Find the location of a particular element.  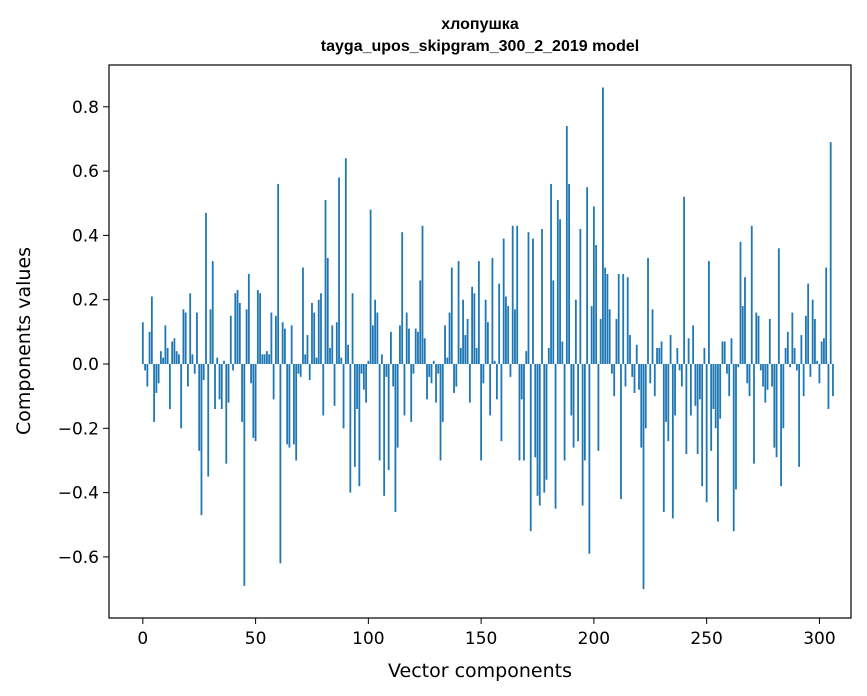

x-tick-label-200: 200 is located at coordinates (594, 639).